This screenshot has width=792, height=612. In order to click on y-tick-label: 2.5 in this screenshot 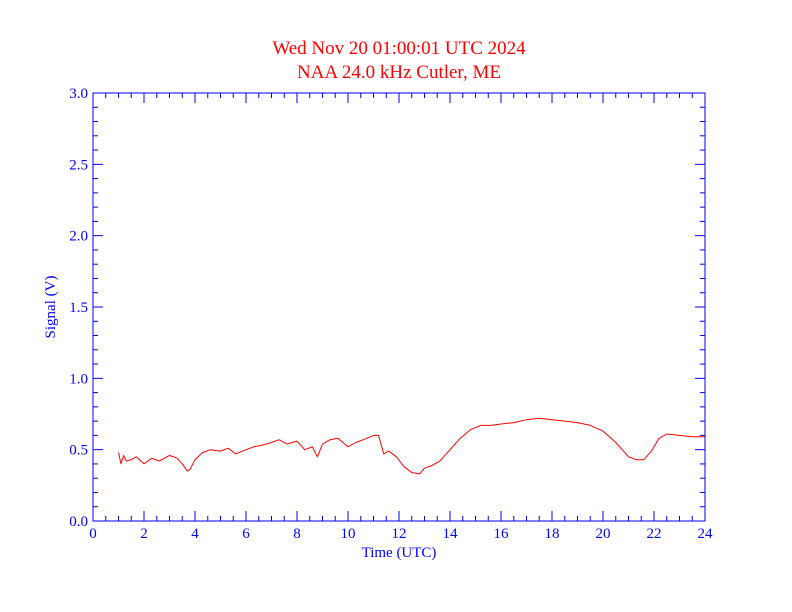, I will do `click(78, 165)`.